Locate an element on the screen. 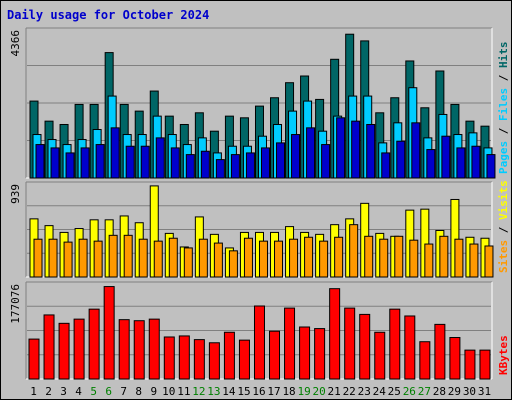  day-label-16: 16 is located at coordinates (258, 391).